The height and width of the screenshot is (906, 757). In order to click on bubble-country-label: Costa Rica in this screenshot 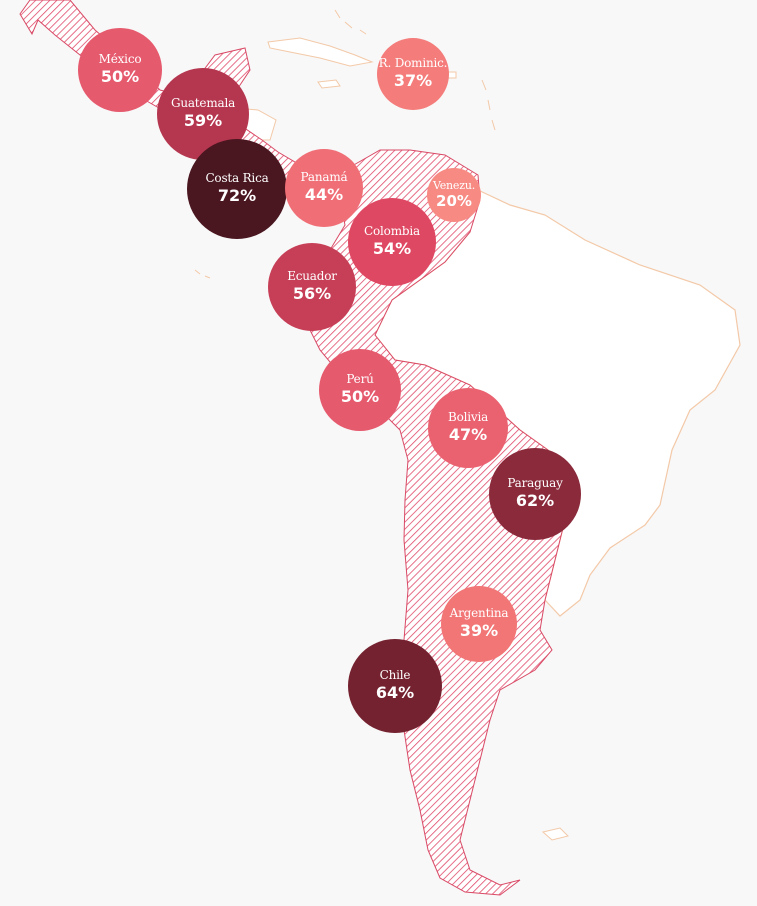, I will do `click(237, 178)`.